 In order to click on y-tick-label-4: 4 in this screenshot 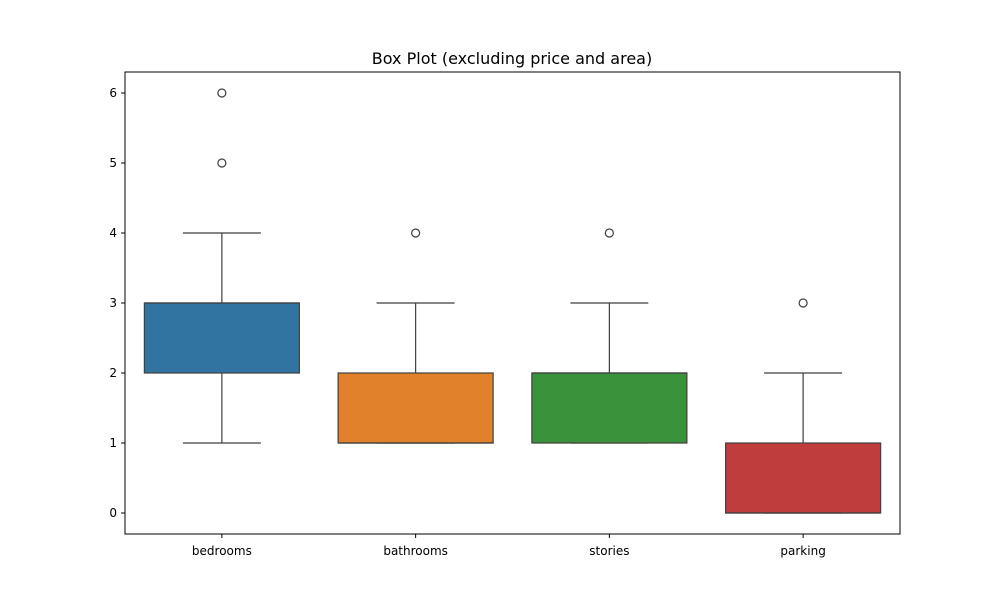, I will do `click(113, 233)`.